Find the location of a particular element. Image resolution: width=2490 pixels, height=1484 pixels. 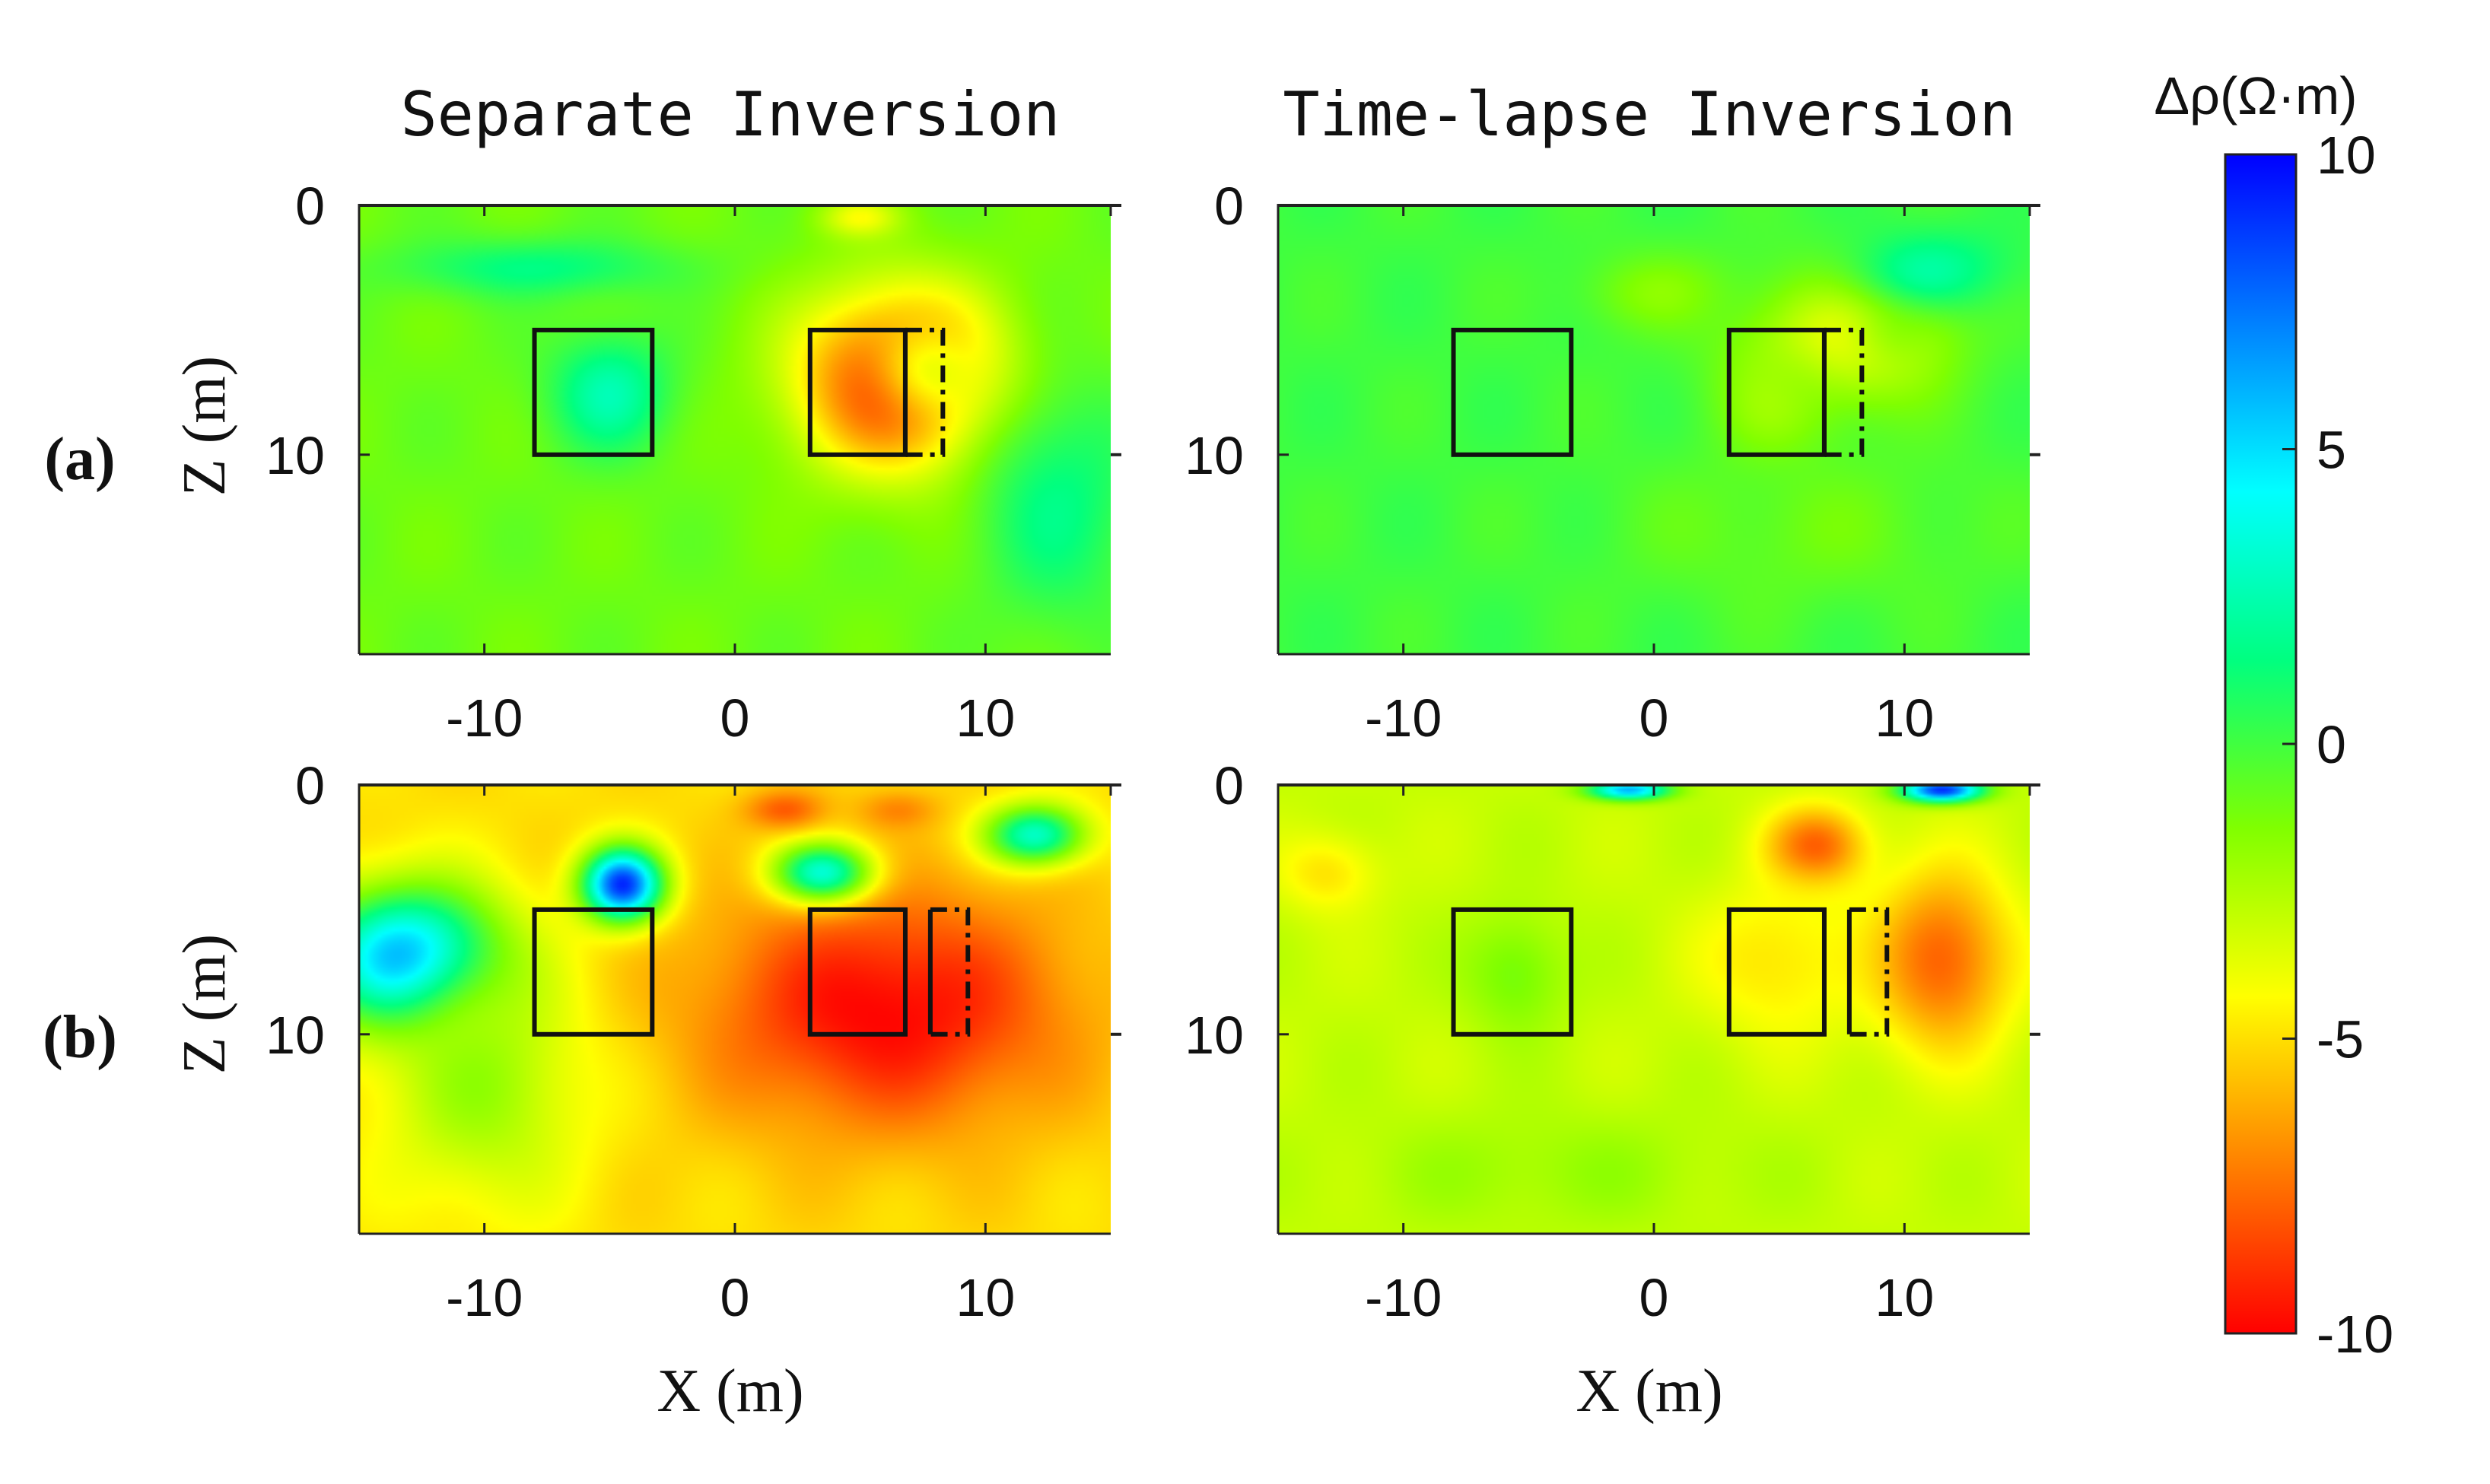

colorbar-tick-label: 10 is located at coordinates (2347, 155).